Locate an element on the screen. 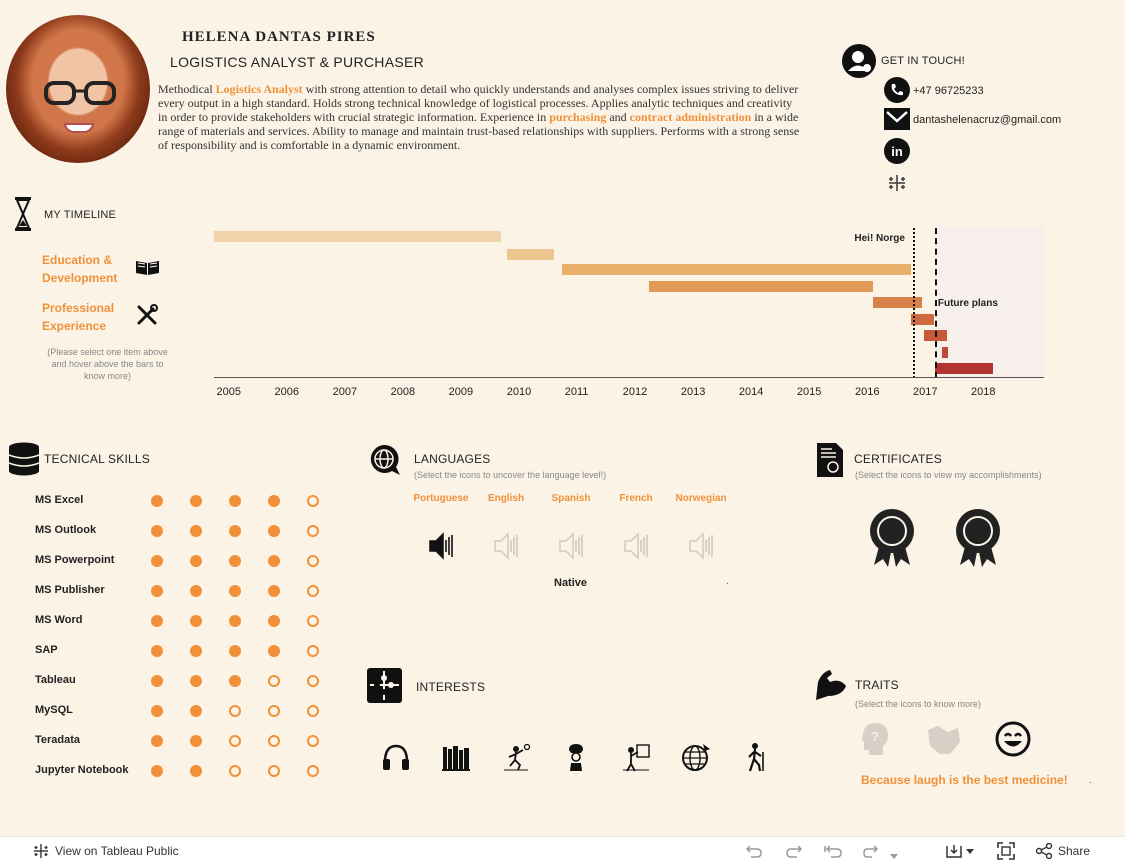 The width and height of the screenshot is (1125, 864). future-label: Future plans is located at coordinates (967, 303).